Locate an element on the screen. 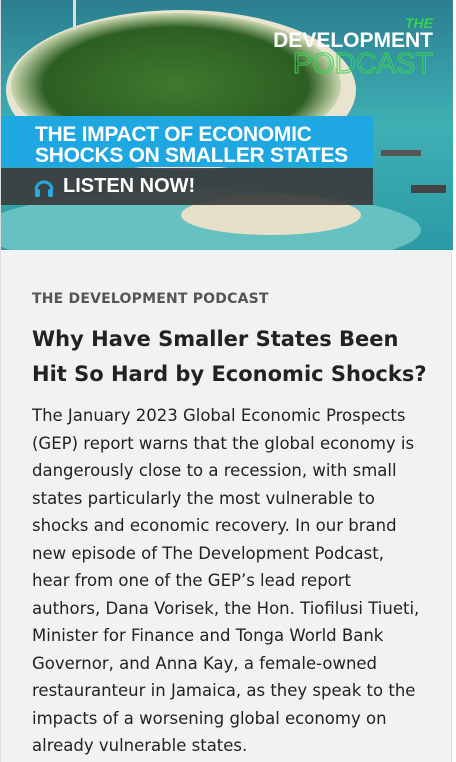  brand-middle: DEVELOPMENT is located at coordinates (353, 40).